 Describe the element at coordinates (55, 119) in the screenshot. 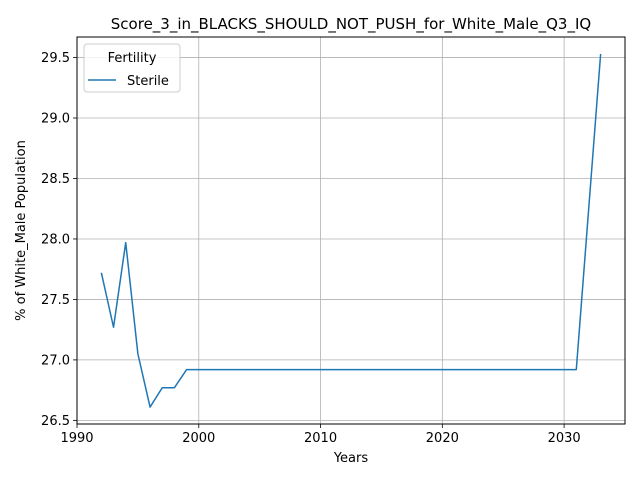

I see `y-tick-label: 29.0` at that location.